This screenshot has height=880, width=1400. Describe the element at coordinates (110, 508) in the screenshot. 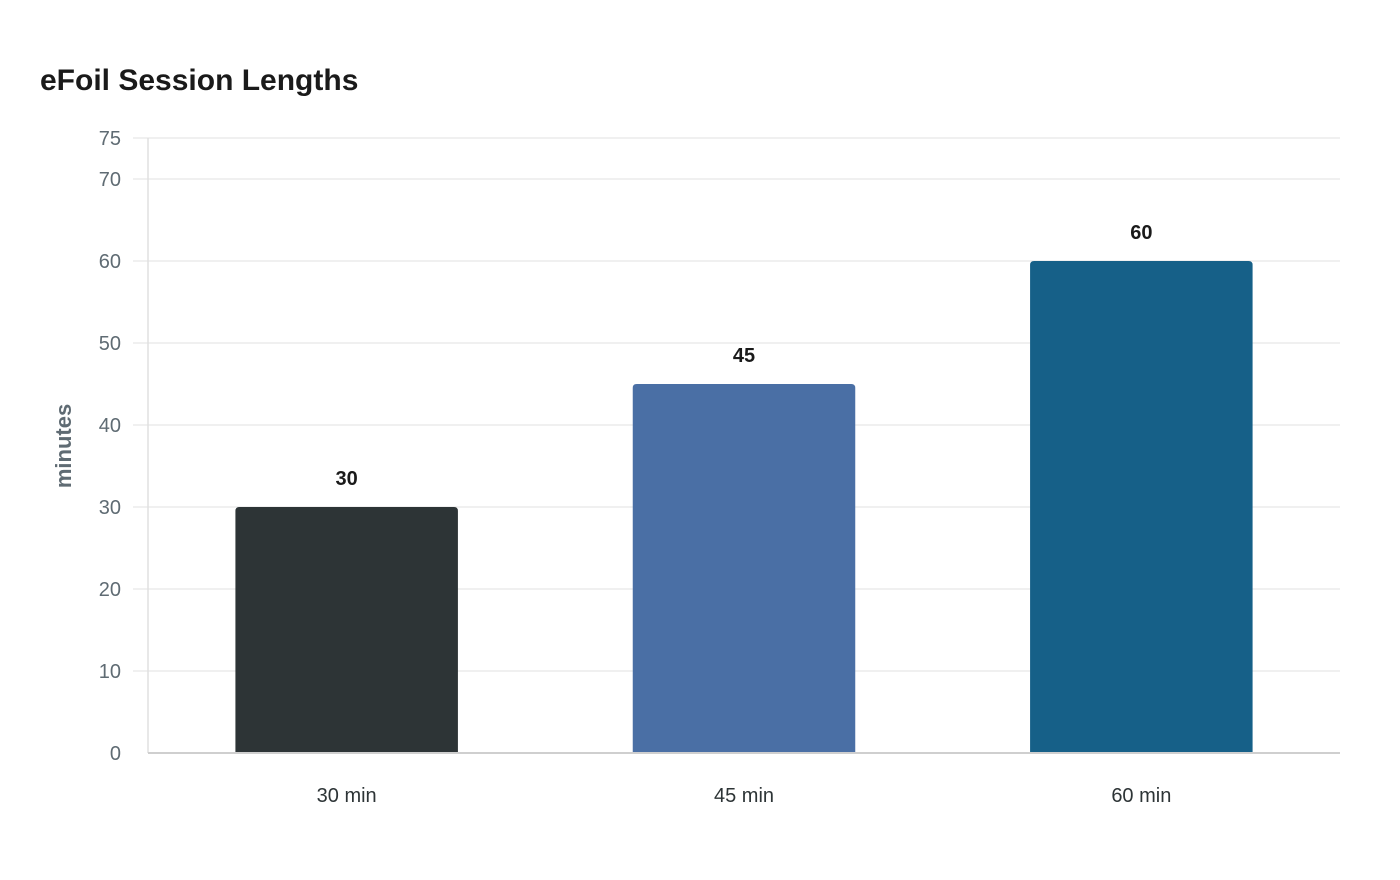

I see `y-tick-label: 30` at that location.